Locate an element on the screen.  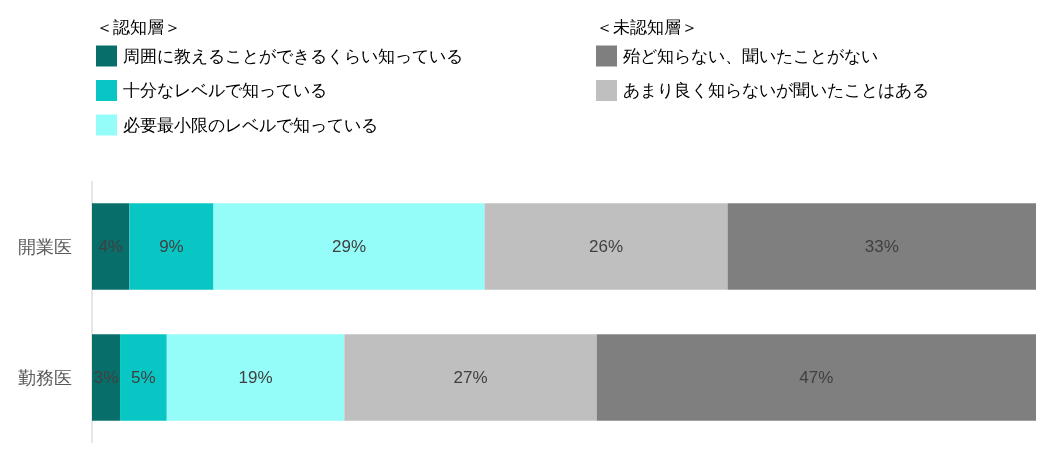
category-label: 開業医 is located at coordinates (45, 246).